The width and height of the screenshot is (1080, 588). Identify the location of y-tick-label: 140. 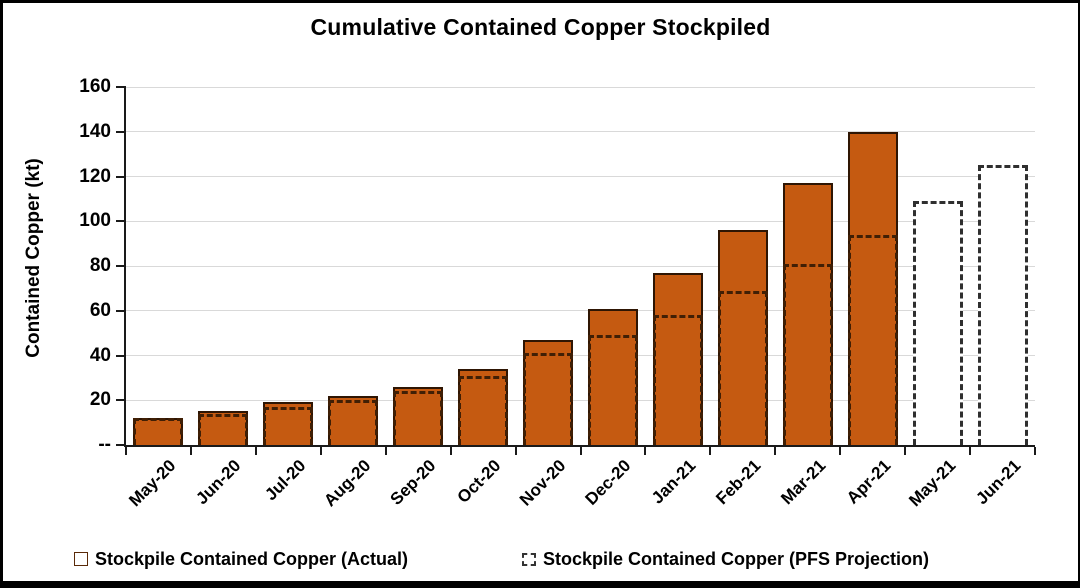
(95, 131).